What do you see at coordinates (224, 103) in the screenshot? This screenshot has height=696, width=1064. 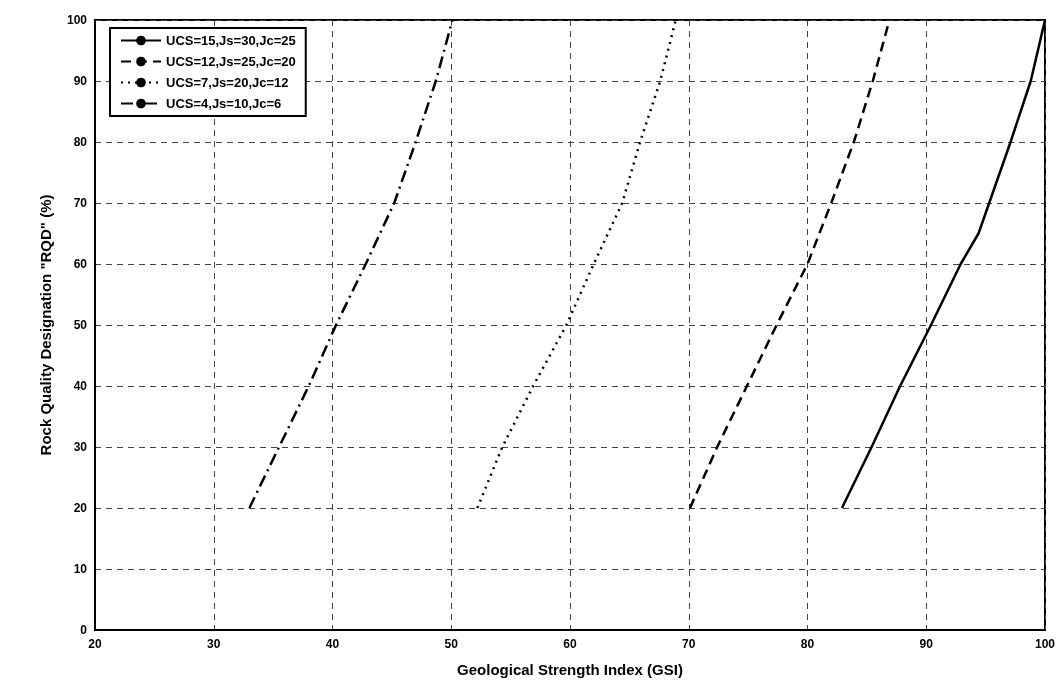 I see `legend-label: UCS=4,Js=10,Jc=6` at bounding box center [224, 103].